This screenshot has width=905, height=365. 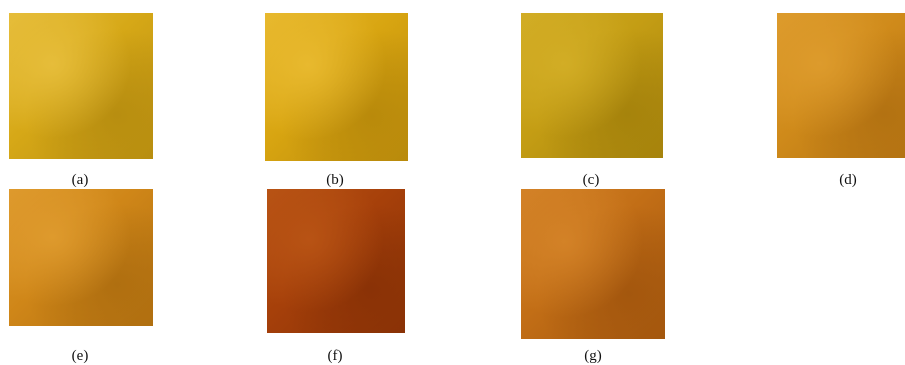 What do you see at coordinates (336, 87) in the screenshot?
I see `sample-swatch-b` at bounding box center [336, 87].